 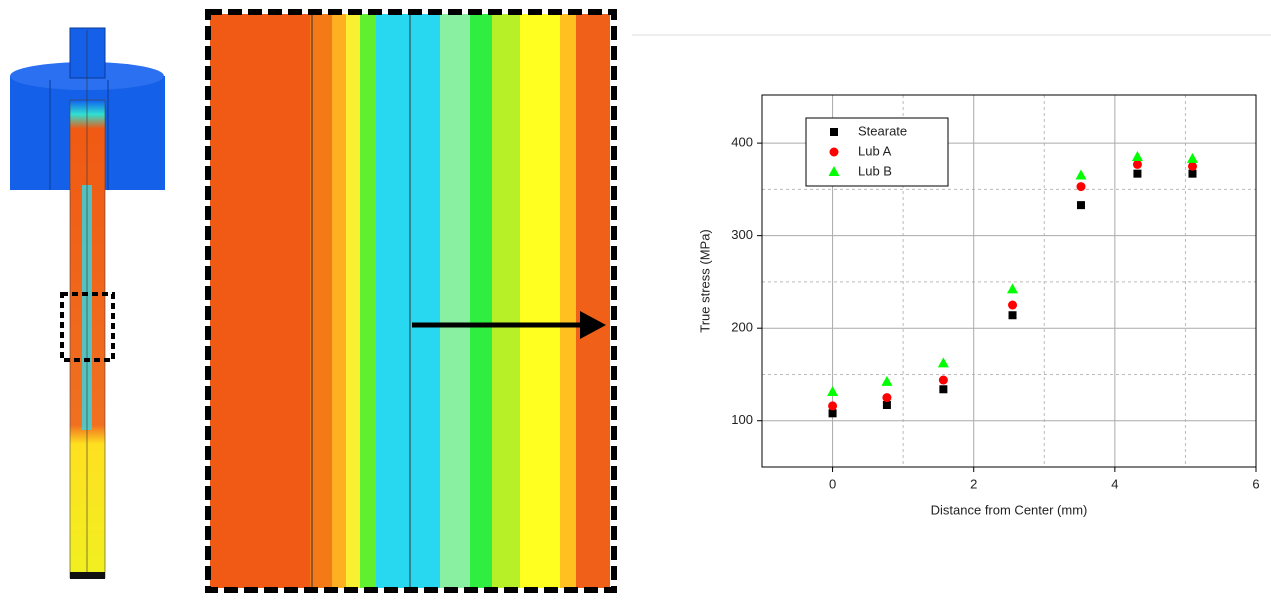 What do you see at coordinates (87, 327) in the screenshot?
I see `zoom-box` at bounding box center [87, 327].